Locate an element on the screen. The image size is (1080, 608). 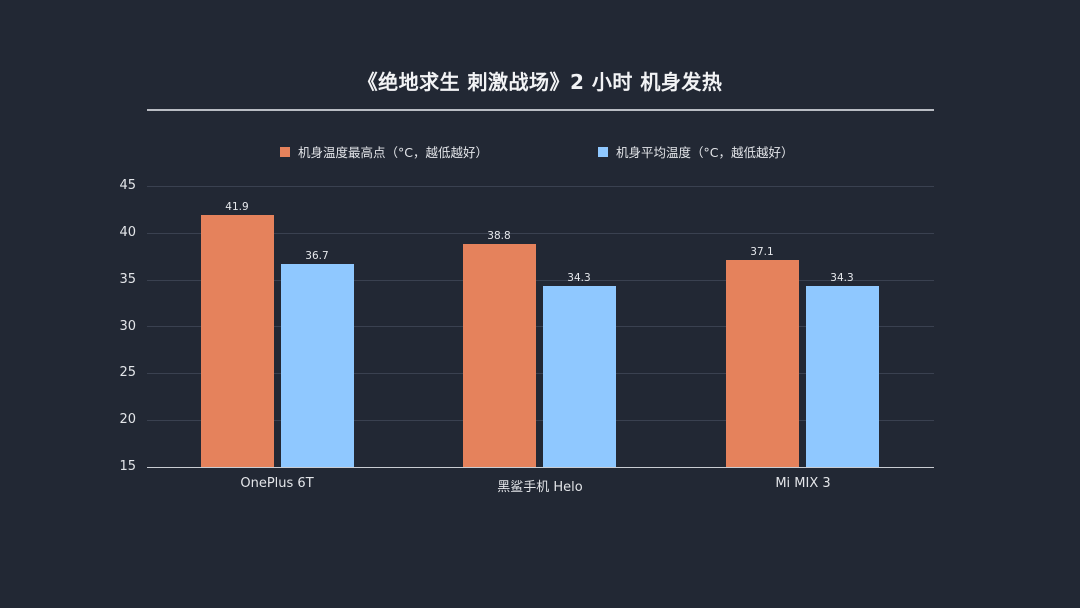
bar-oneplus-max is located at coordinates (237, 341).